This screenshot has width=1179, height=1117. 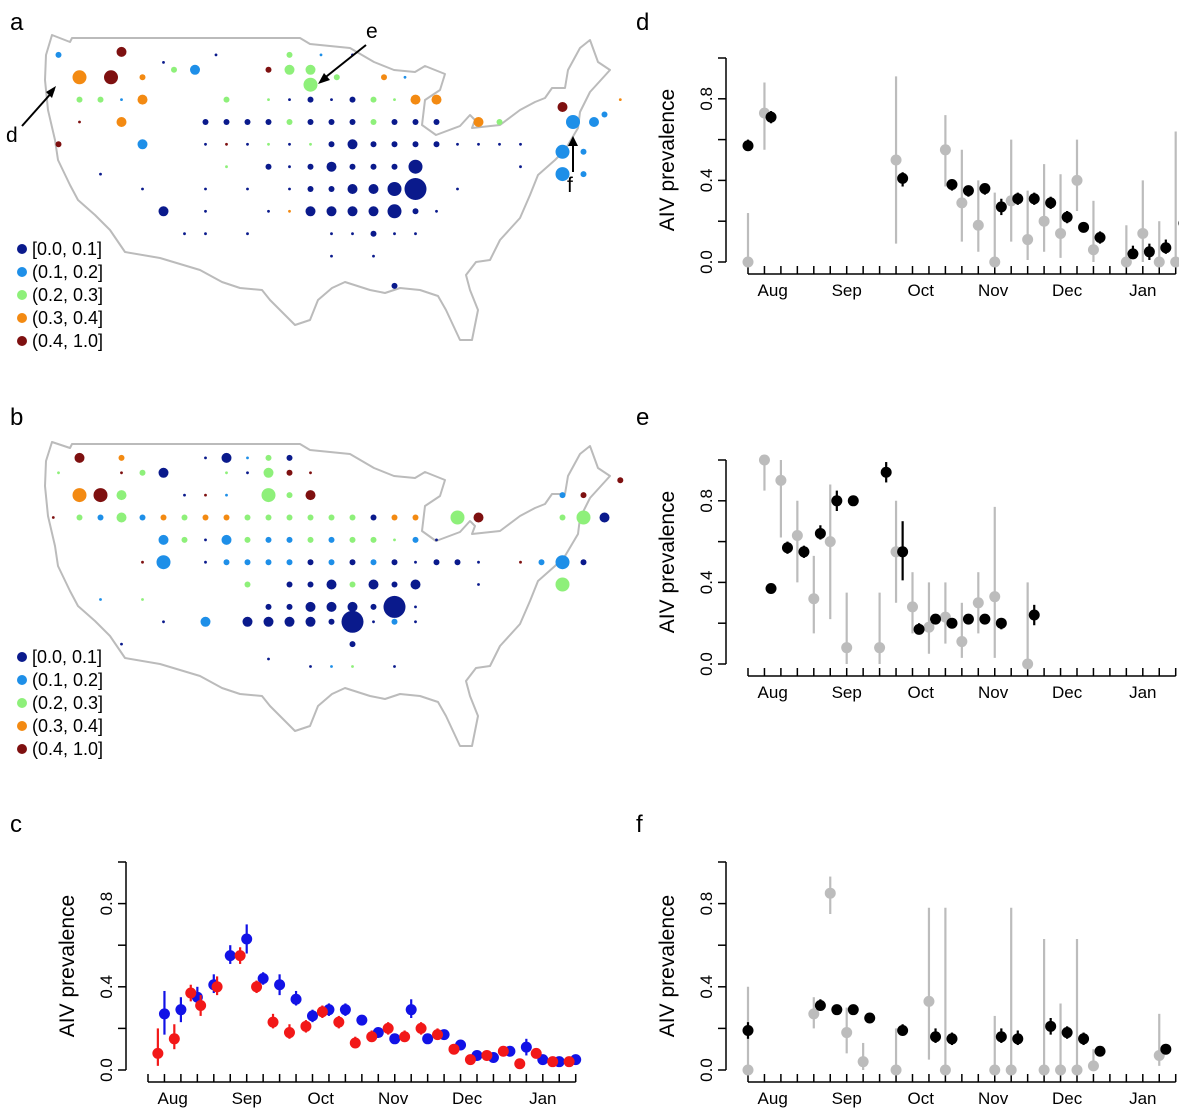 I want to click on arrow-d, so click(x=38, y=108).